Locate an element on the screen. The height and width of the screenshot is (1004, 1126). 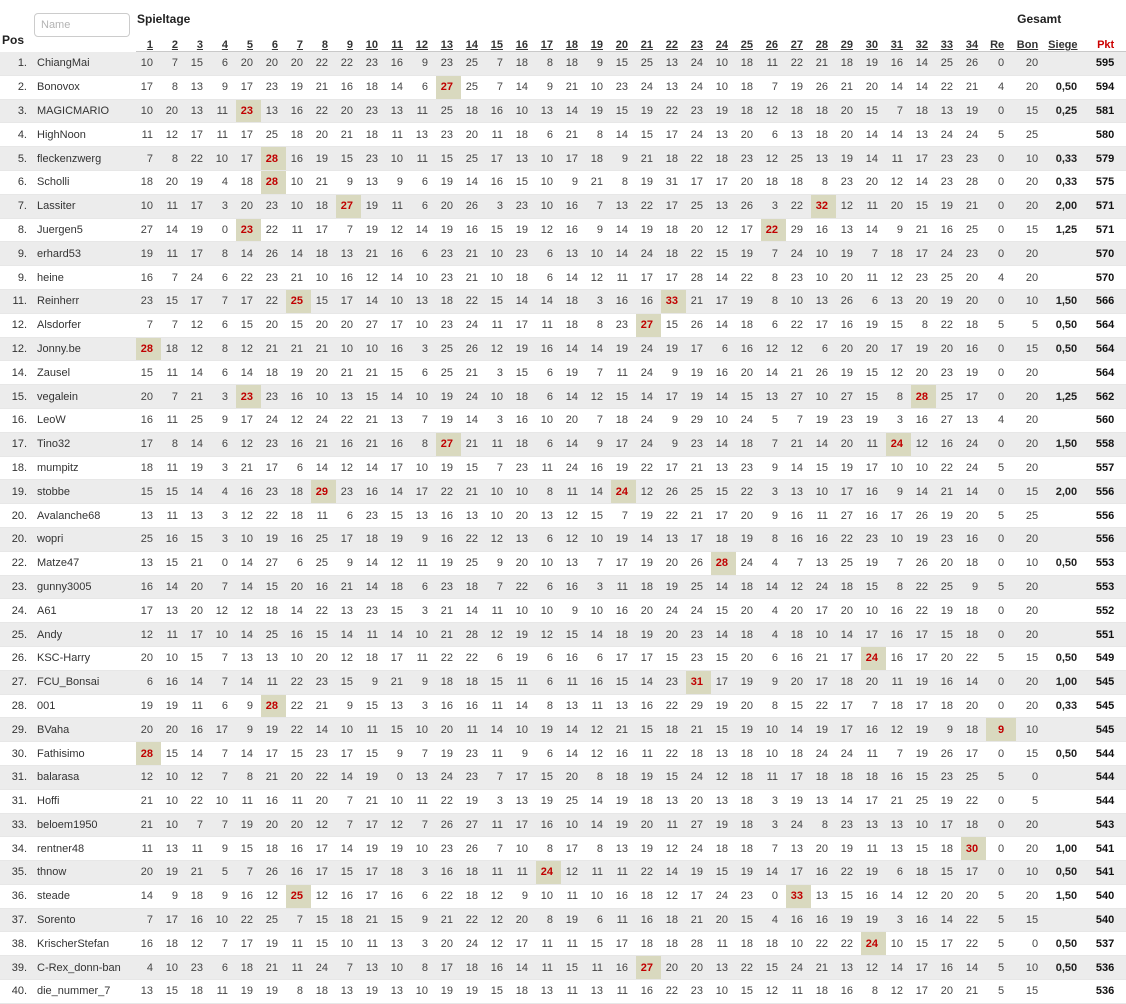
pkt-cell: 544 is located at coordinates (1107, 777).